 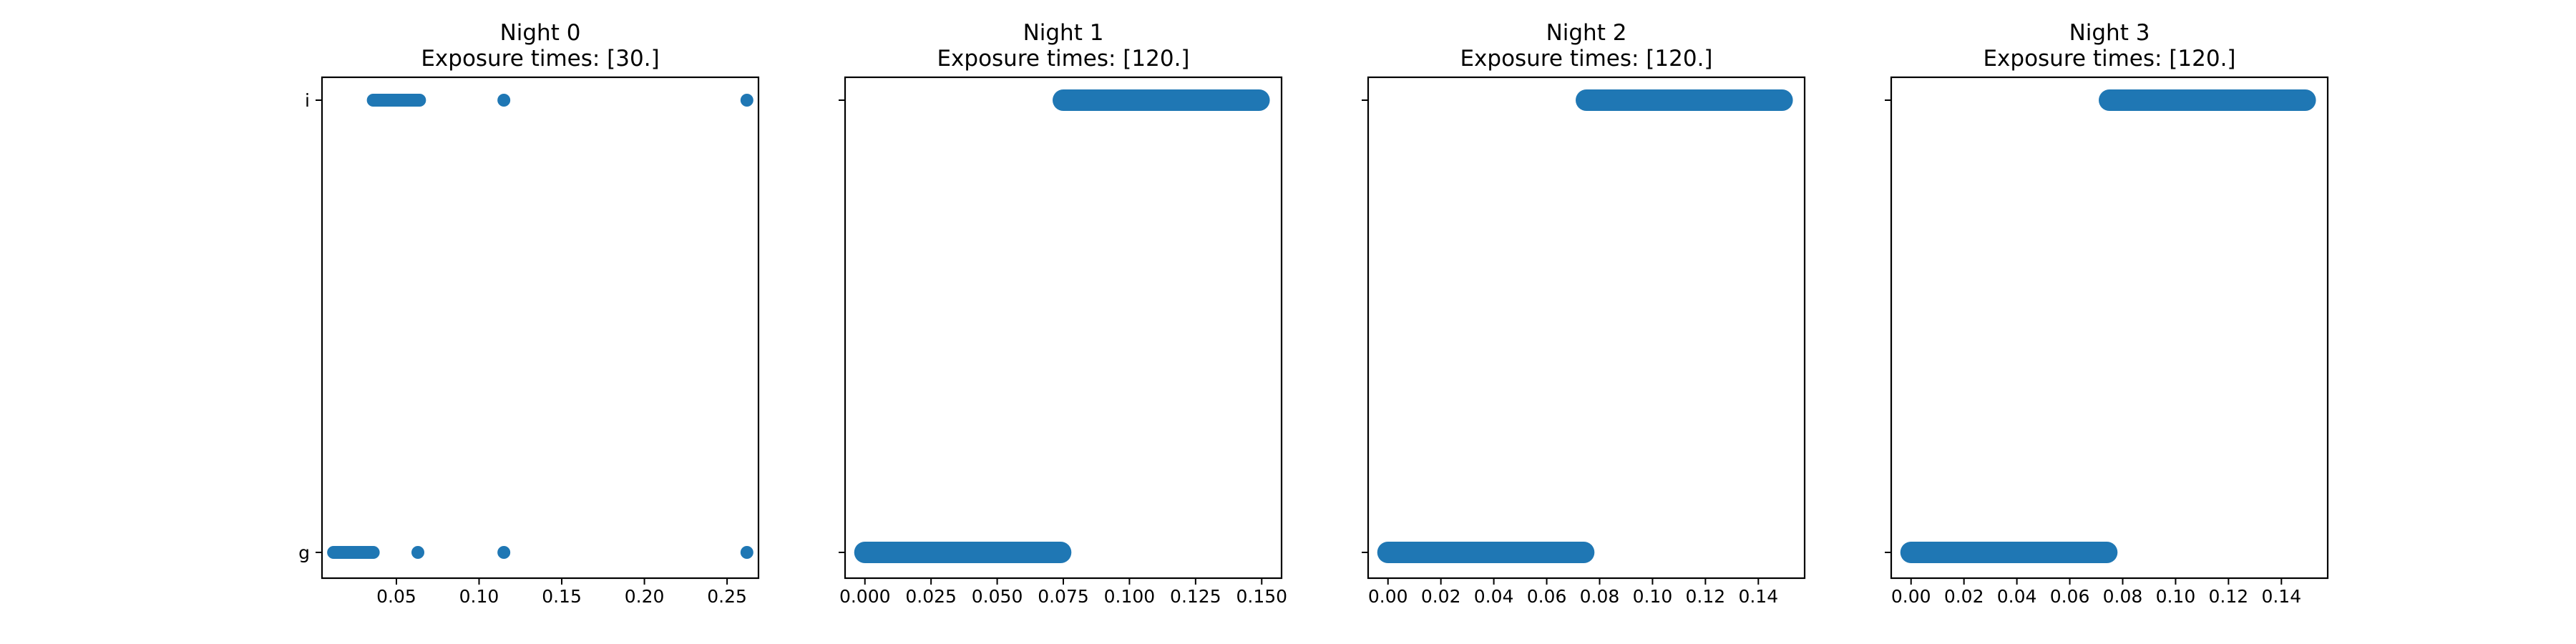 What do you see at coordinates (727, 596) in the screenshot?
I see `x-tick-label: 0.25` at bounding box center [727, 596].